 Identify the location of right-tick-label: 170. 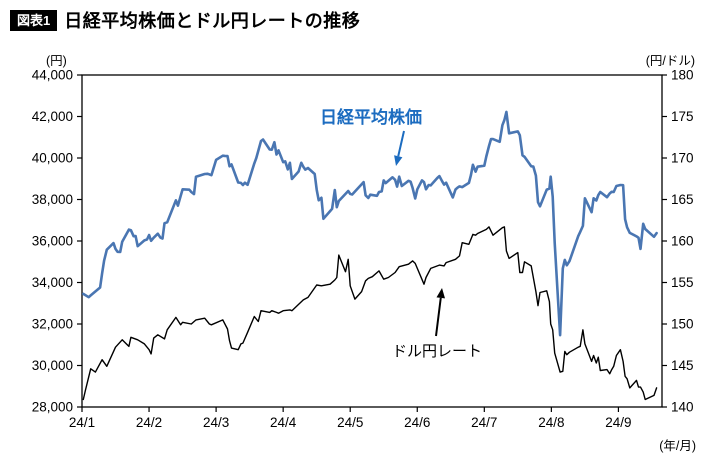
(682, 158).